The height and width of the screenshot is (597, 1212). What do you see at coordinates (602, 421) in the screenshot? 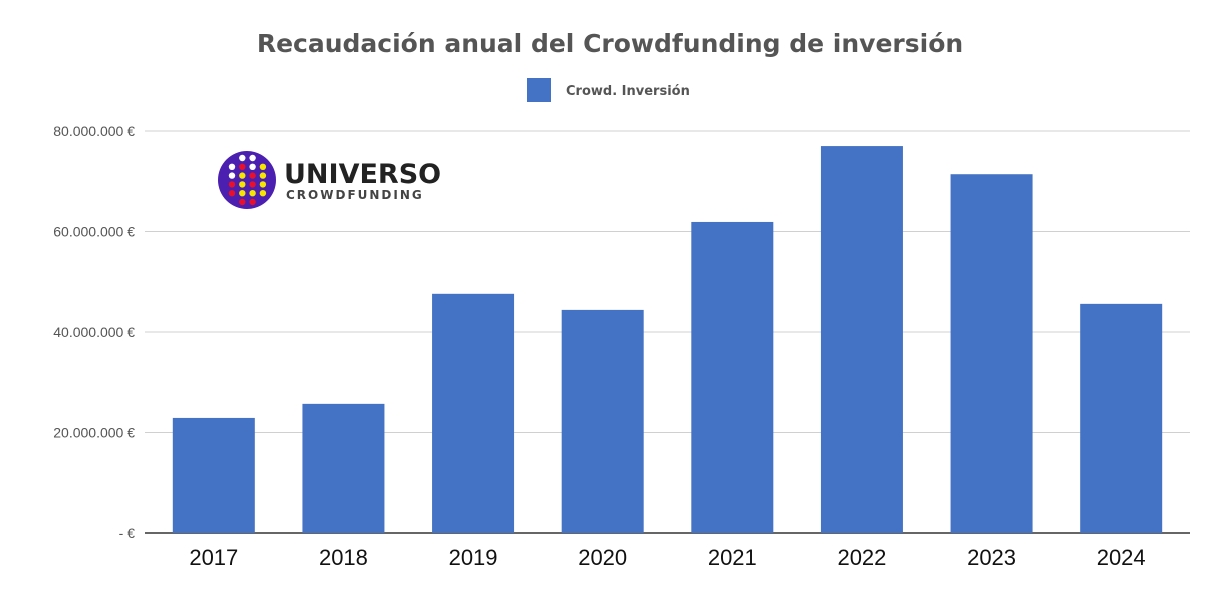
I see `bar-2020` at bounding box center [602, 421].